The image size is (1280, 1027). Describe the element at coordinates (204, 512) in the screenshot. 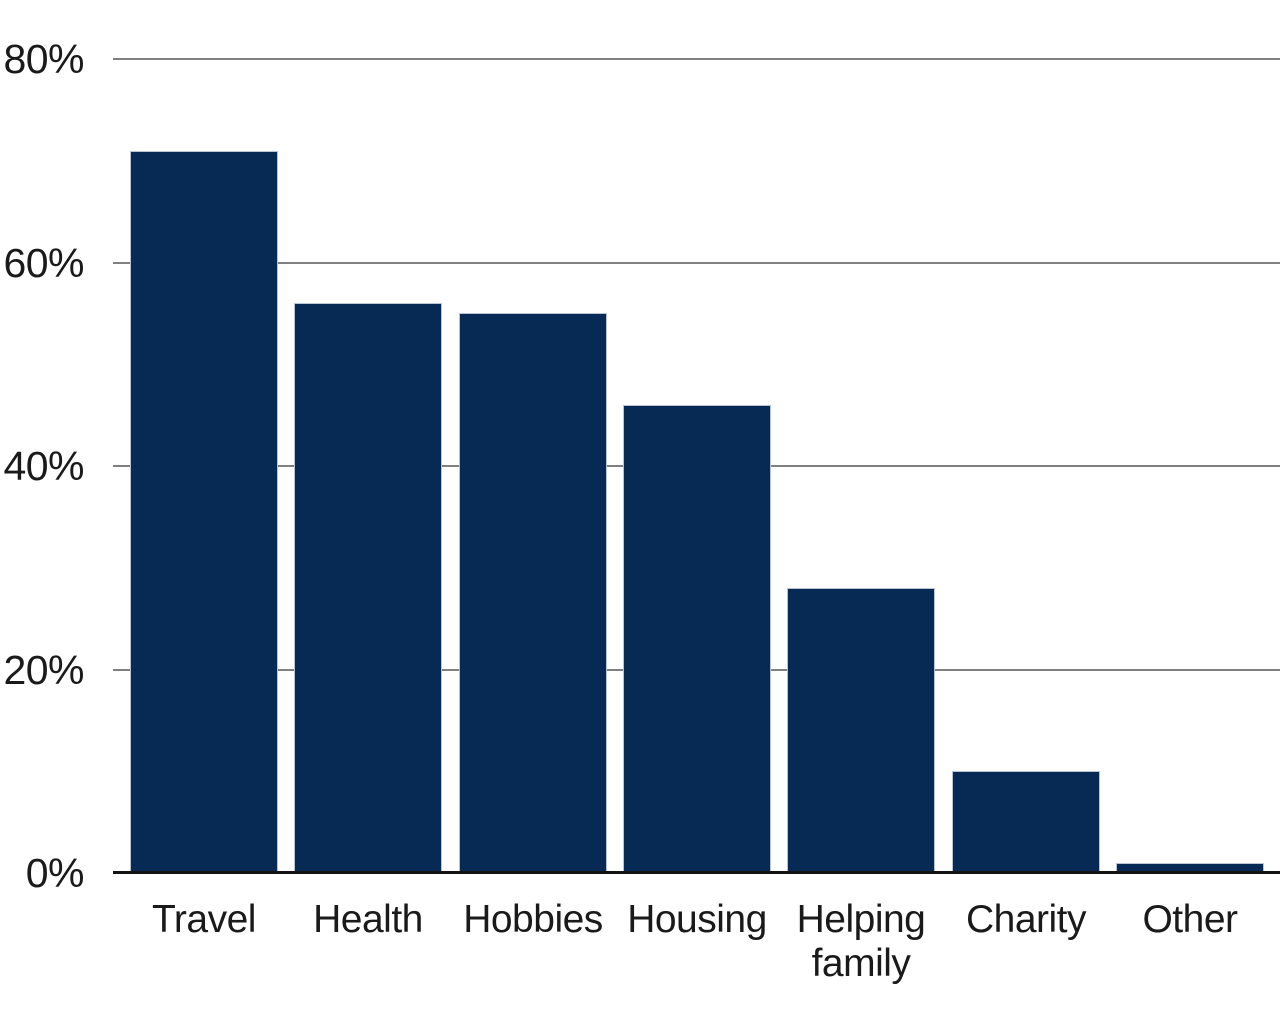

I see `bar-travel` at that location.